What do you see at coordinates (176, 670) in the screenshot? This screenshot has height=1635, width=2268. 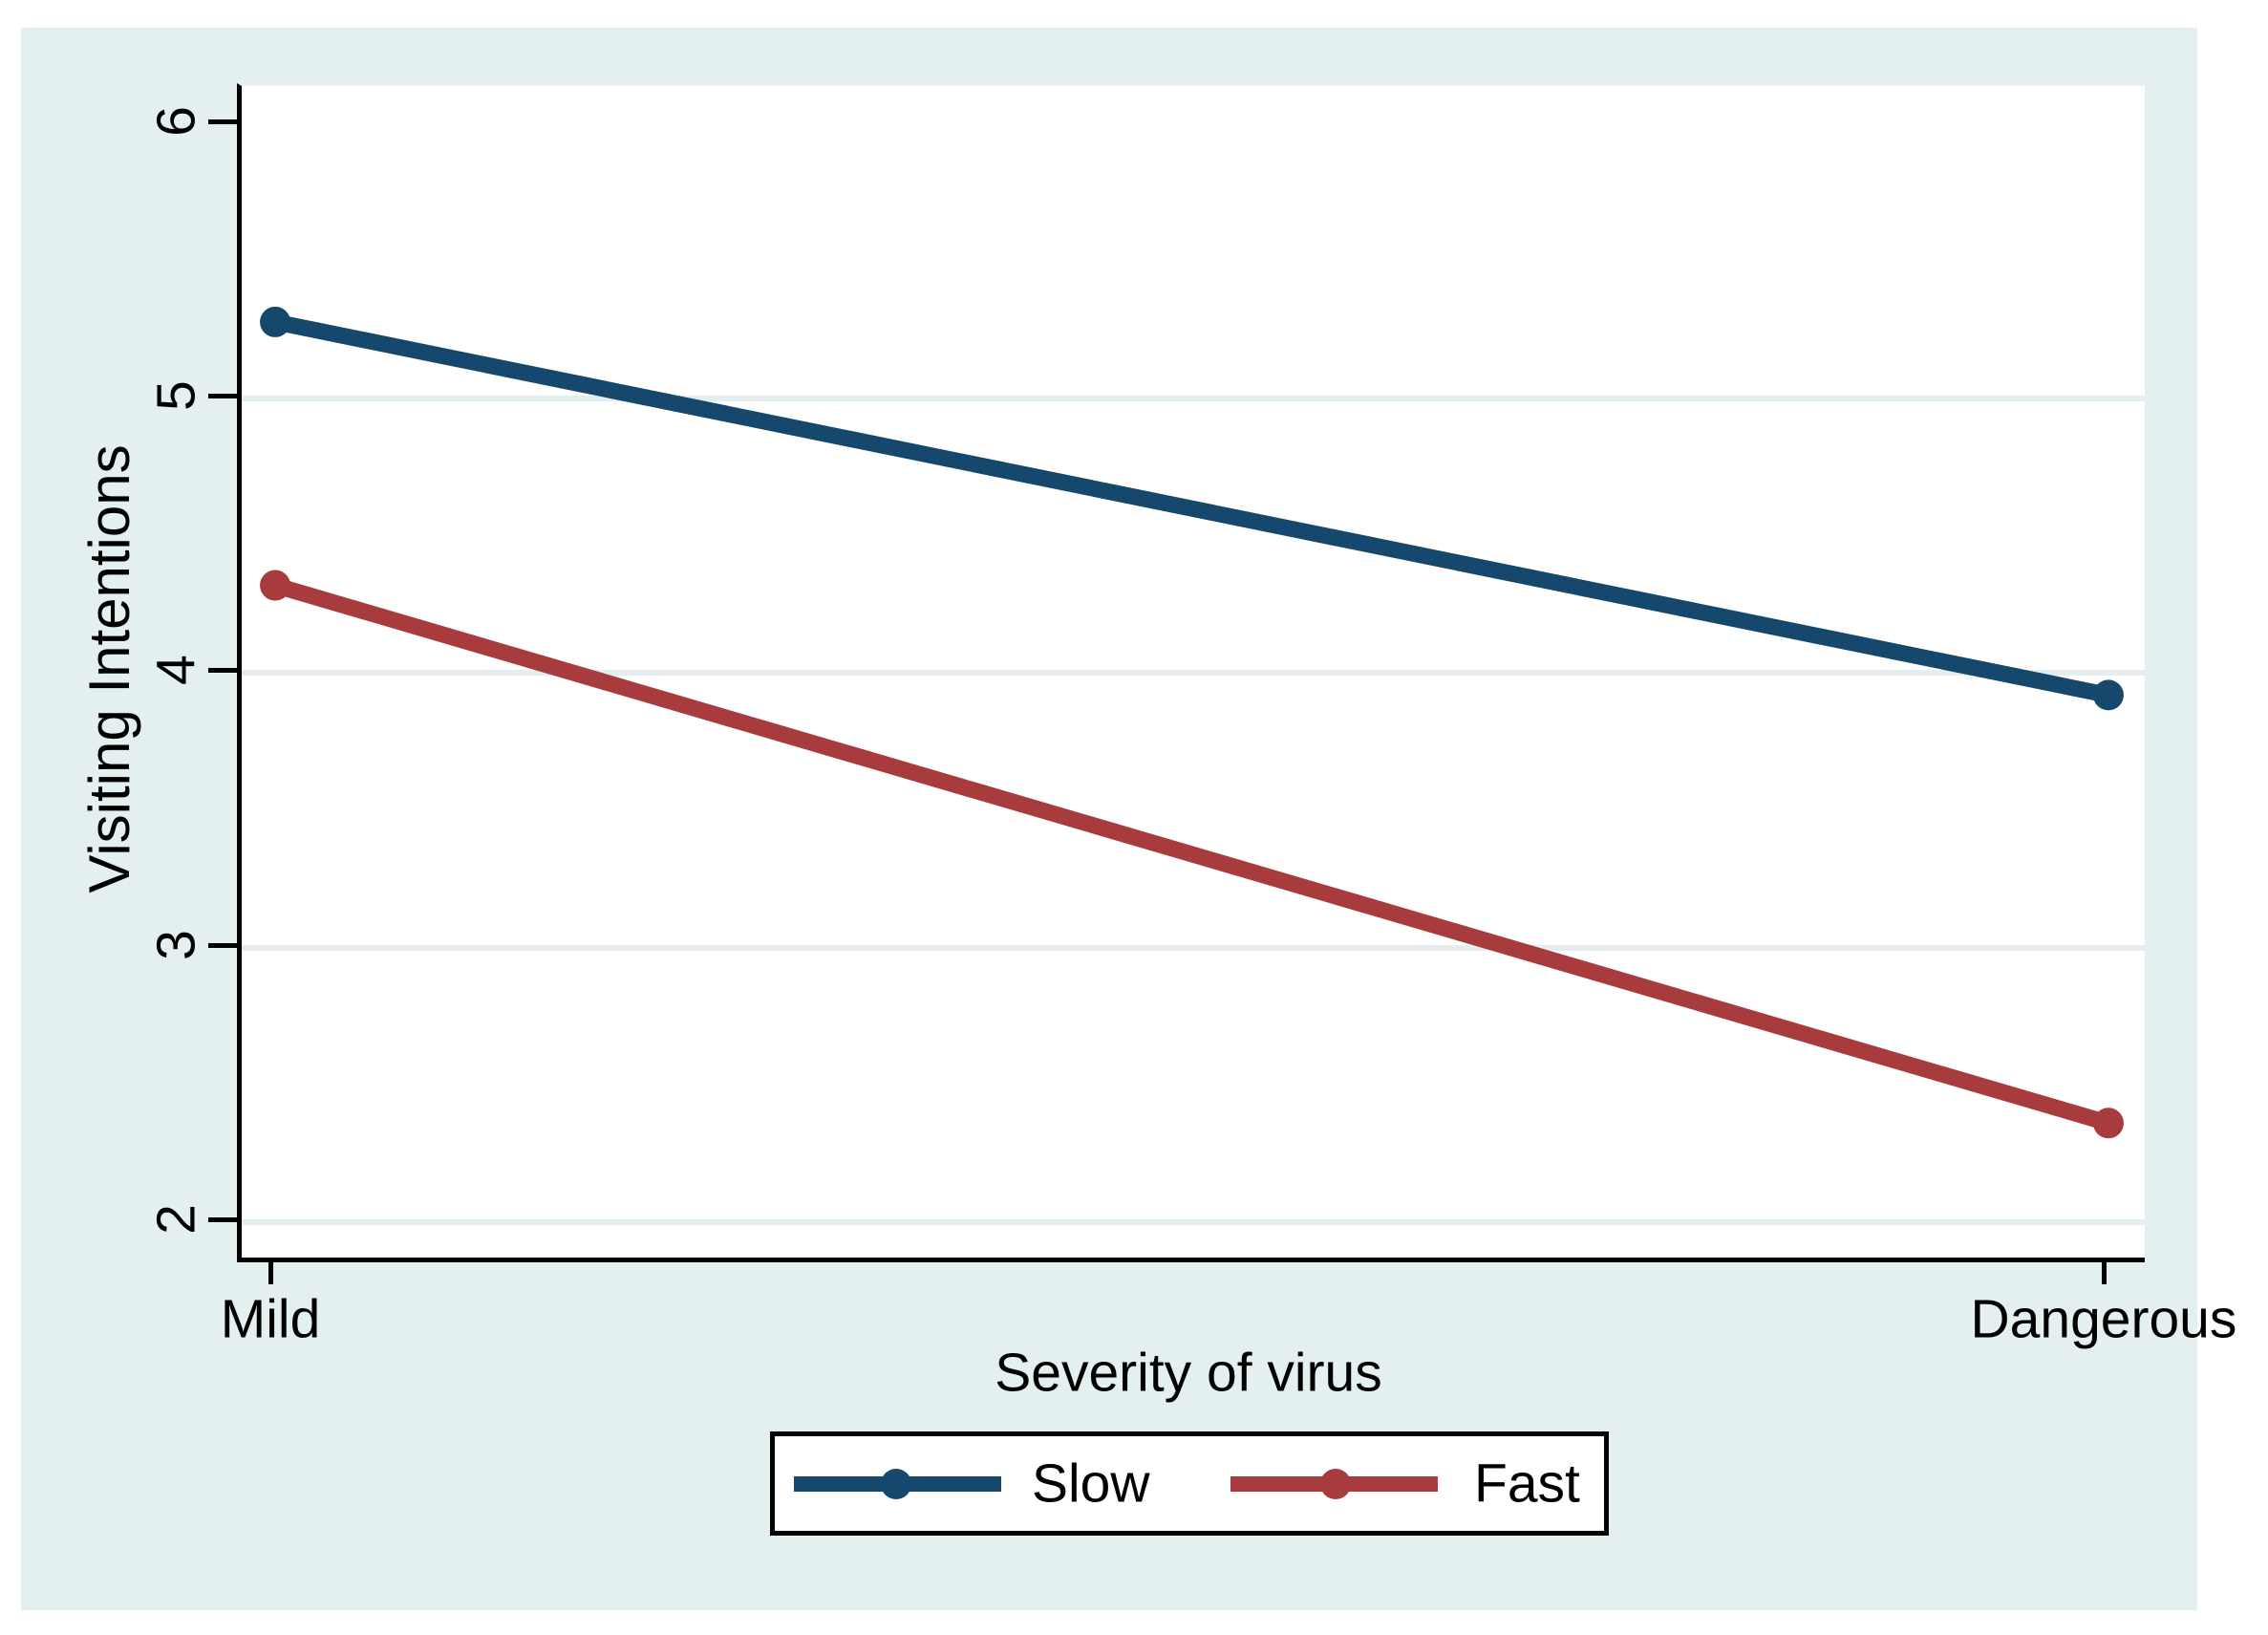 I see `y-tick-label-4: 4` at bounding box center [176, 670].